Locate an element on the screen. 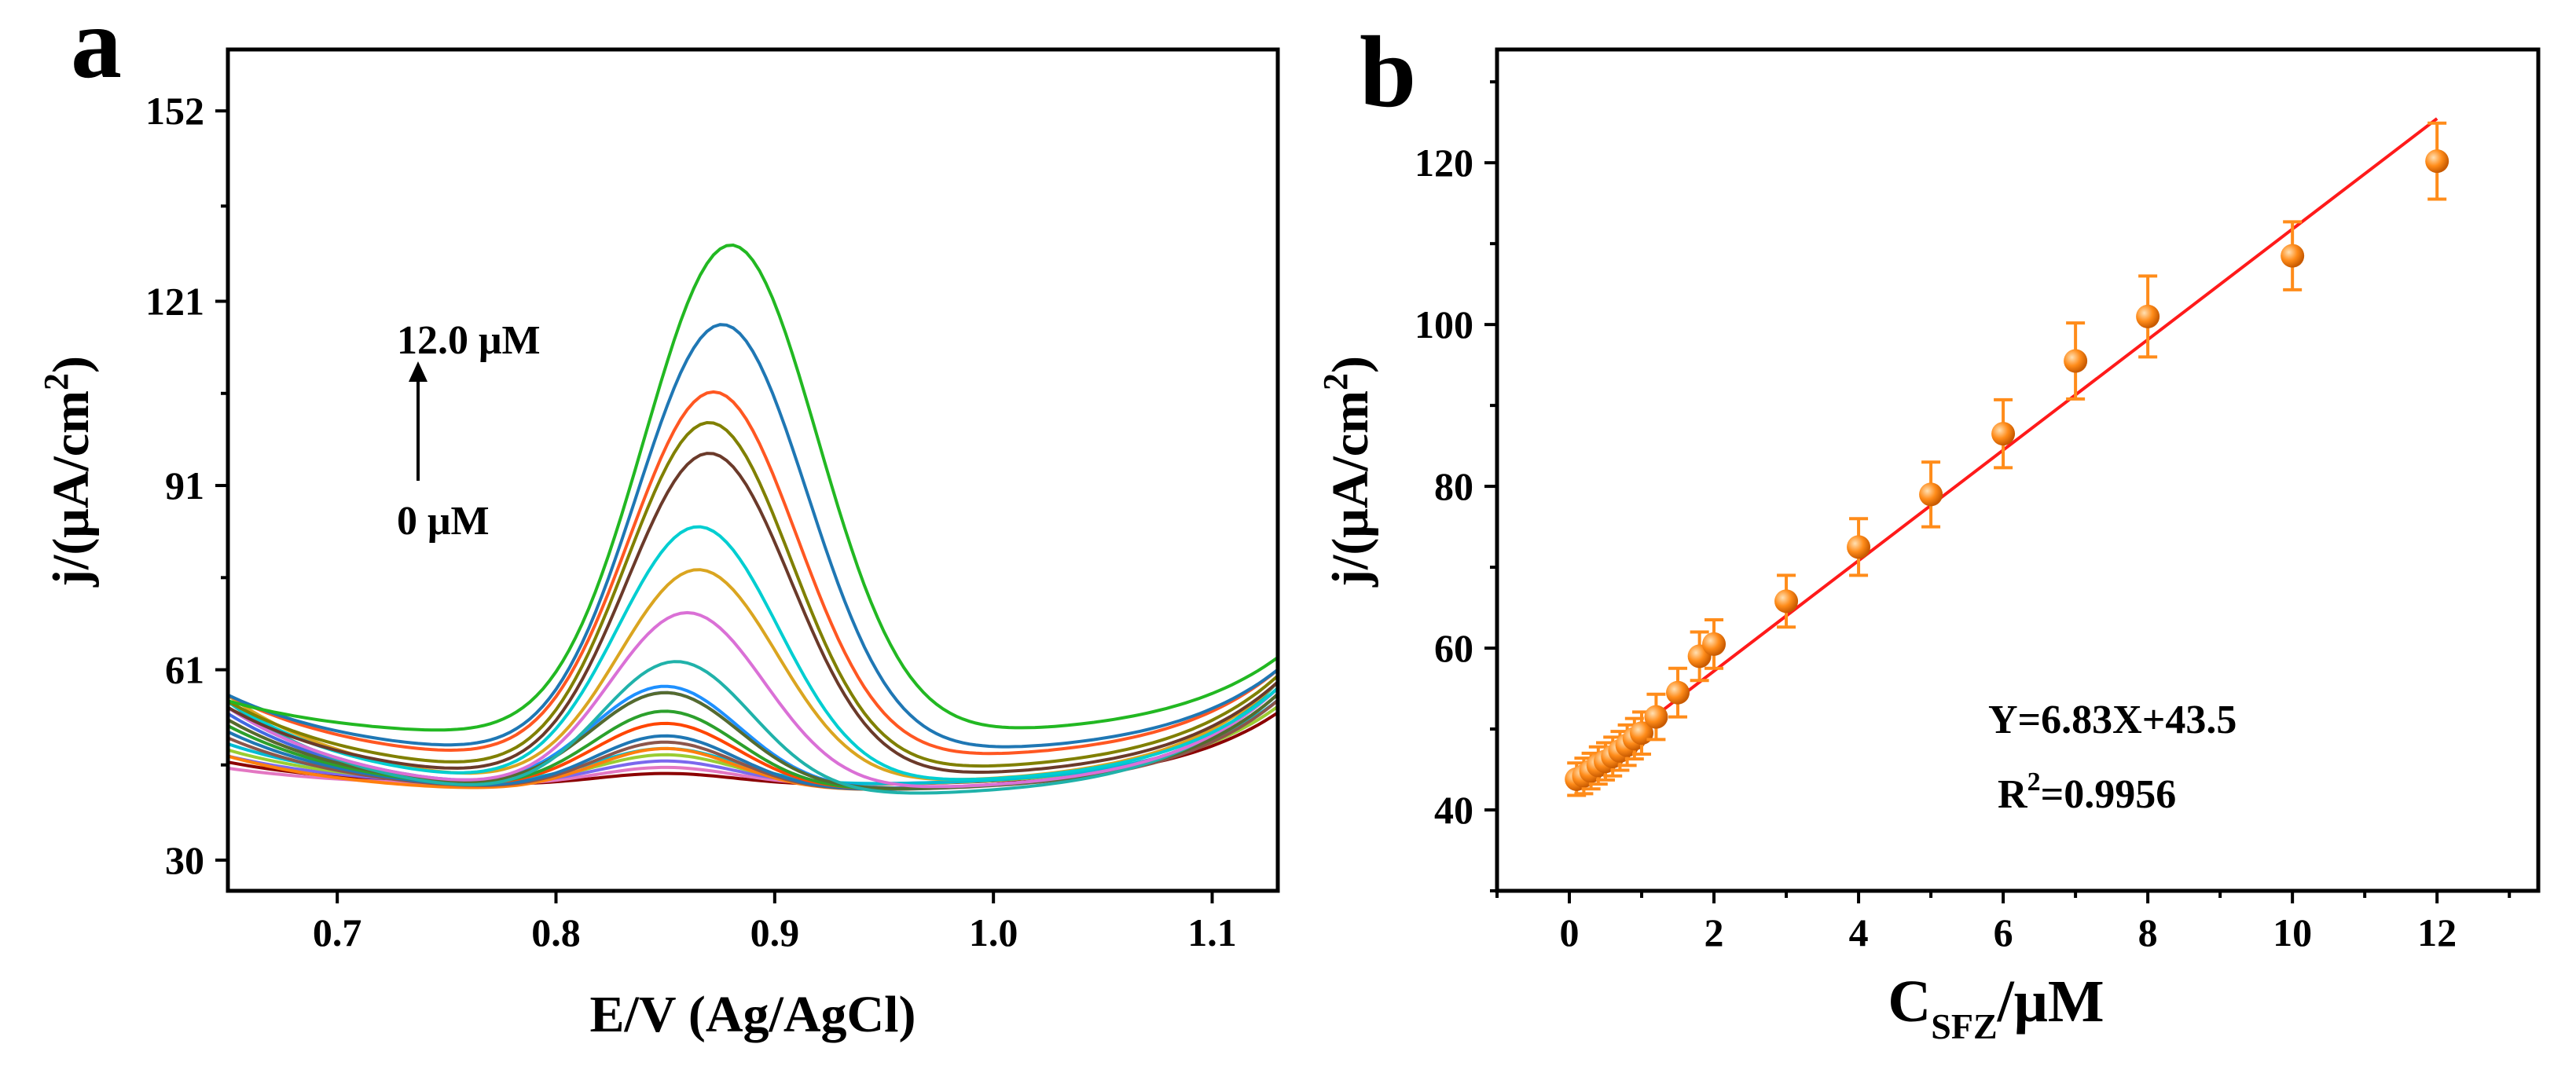 Image resolution: width=2576 pixels, height=1077 pixels. panel-b-x-axis-title-end: /μM is located at coordinates (2050, 1002).